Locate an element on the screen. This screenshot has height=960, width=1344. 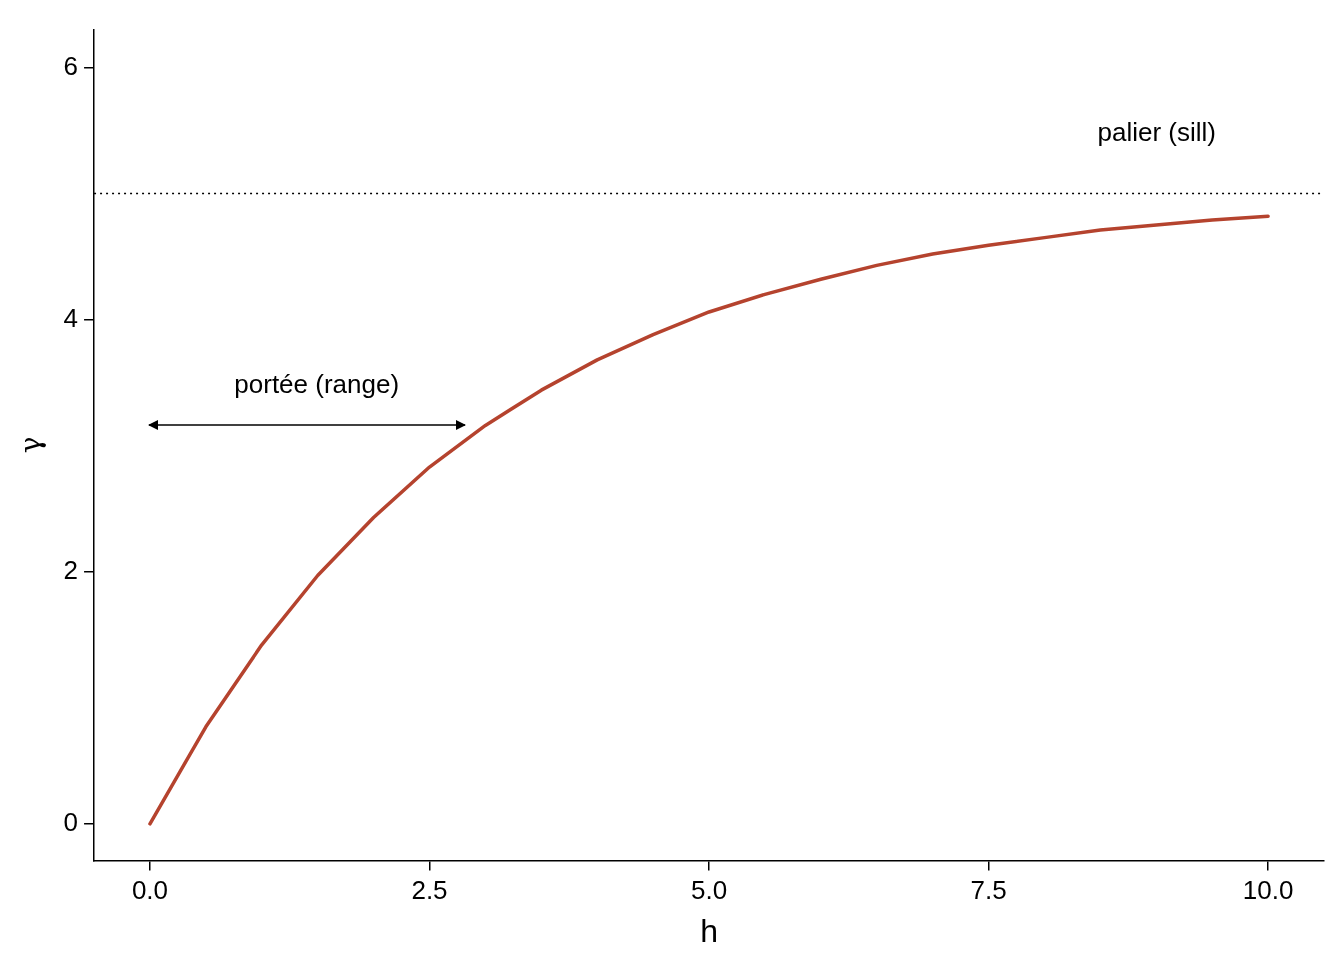
x-tick-label: 10.0 is located at coordinates (1268, 890).